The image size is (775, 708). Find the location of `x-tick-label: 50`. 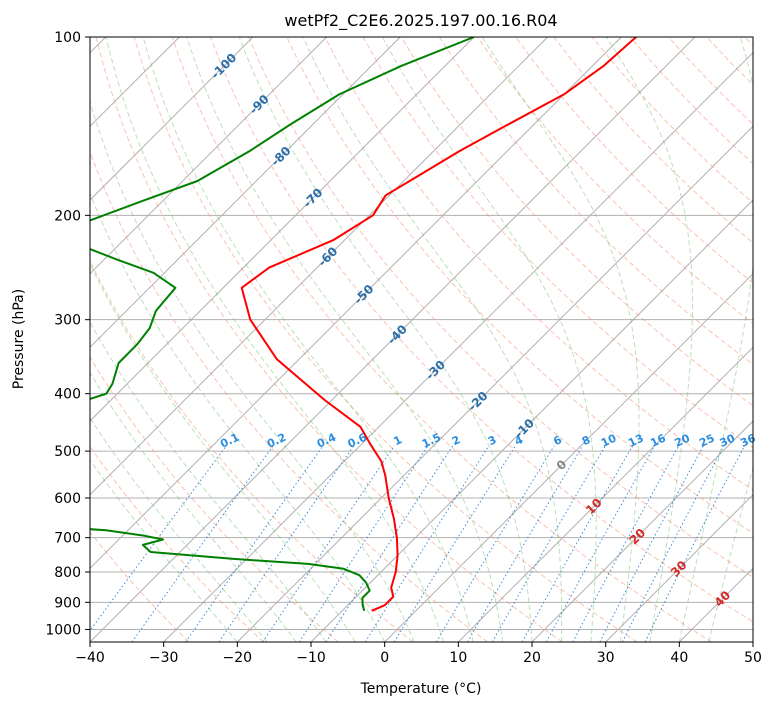

x-tick-label: 50 is located at coordinates (753, 658).